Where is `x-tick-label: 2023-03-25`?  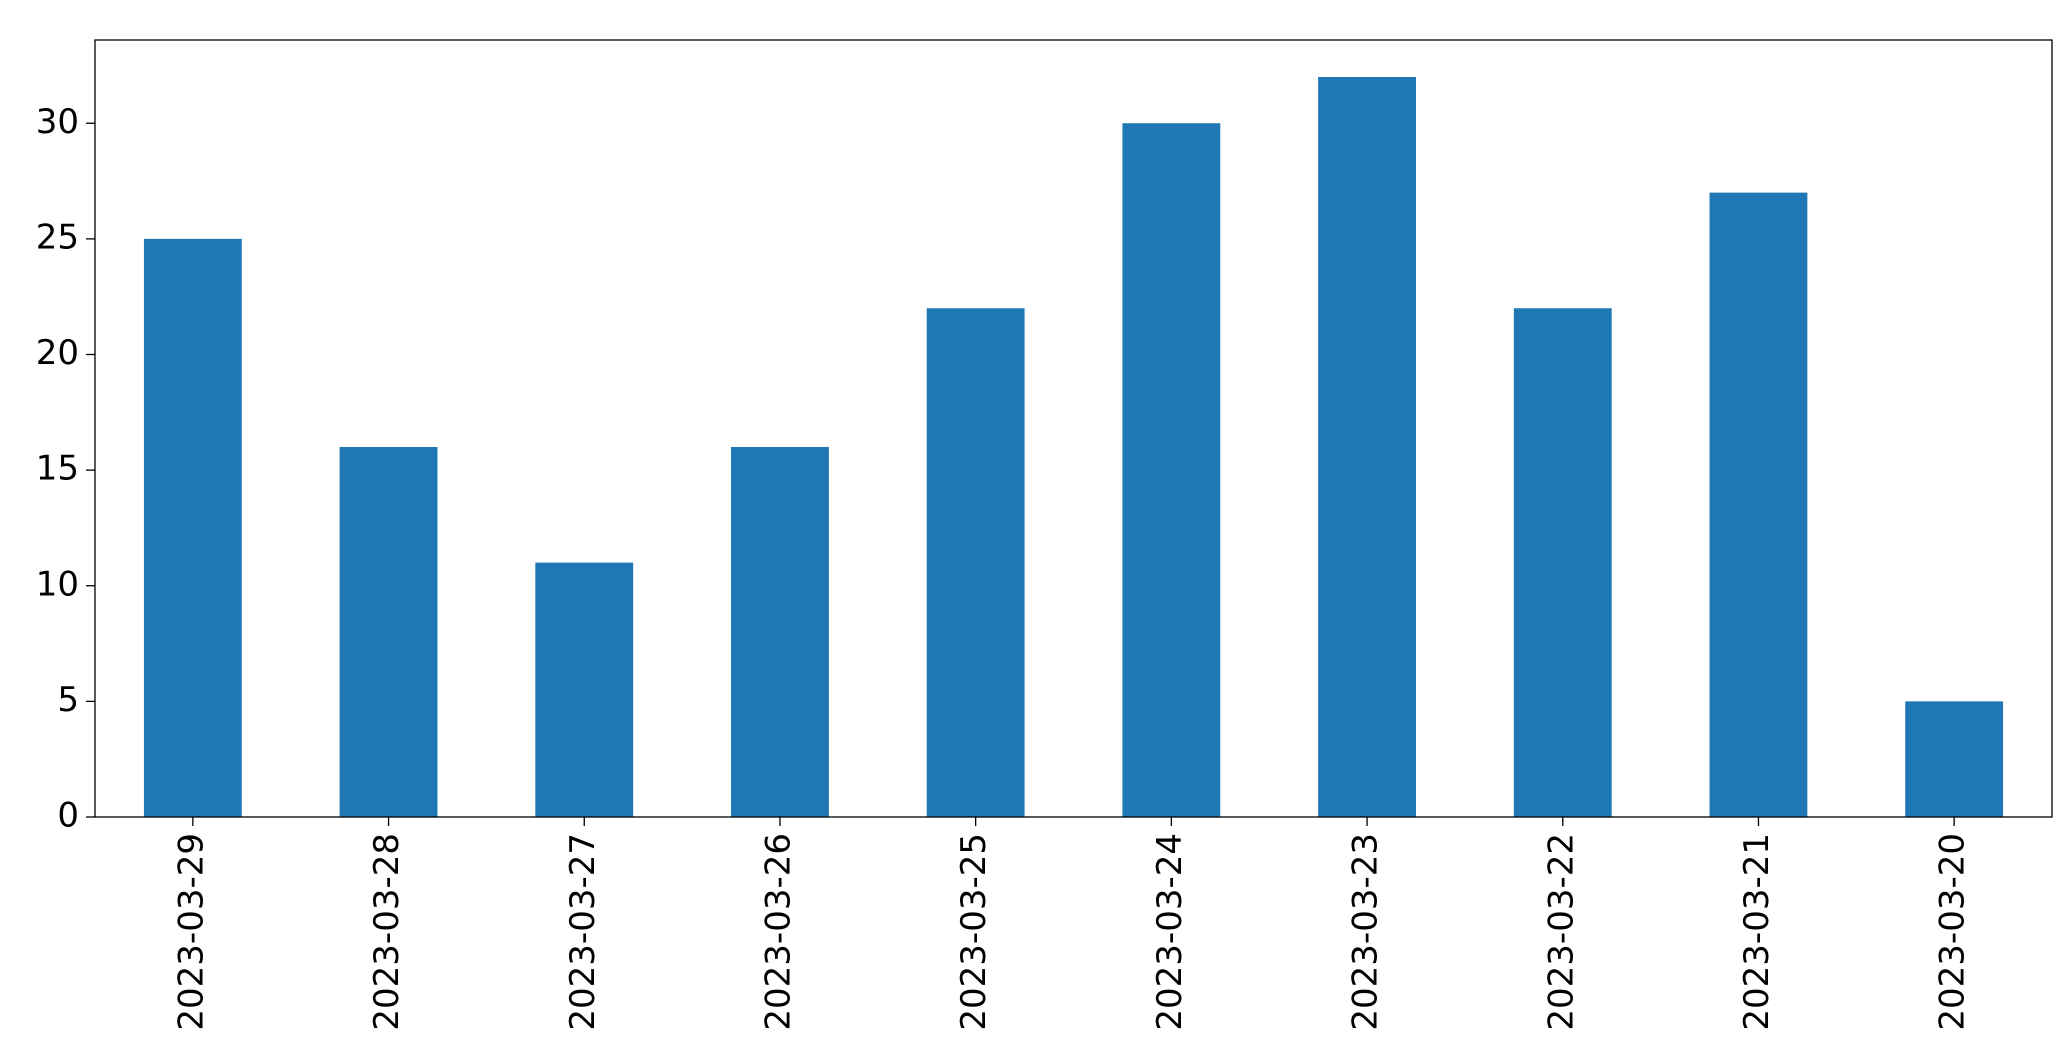
x-tick-label: 2023-03-25 is located at coordinates (974, 932).